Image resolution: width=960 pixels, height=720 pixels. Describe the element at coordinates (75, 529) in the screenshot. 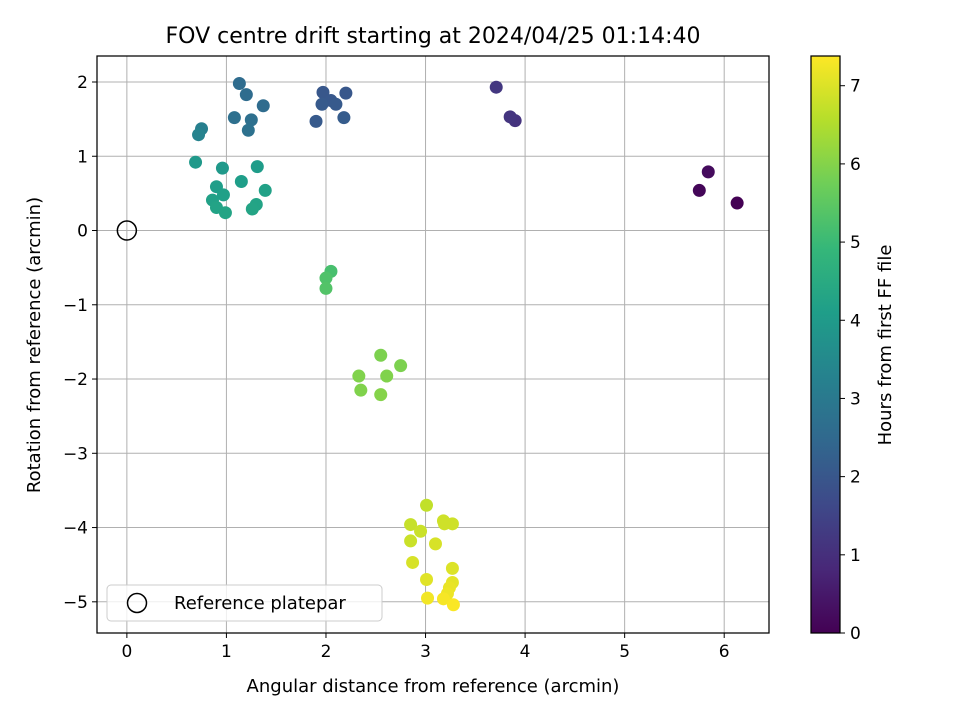

I see `y-tick-label: −4` at that location.